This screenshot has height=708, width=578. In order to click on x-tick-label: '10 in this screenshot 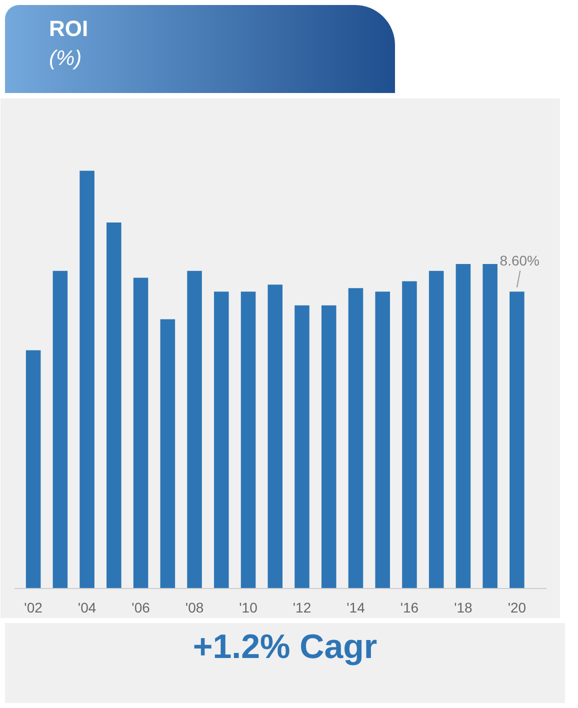, I will do `click(248, 608)`.